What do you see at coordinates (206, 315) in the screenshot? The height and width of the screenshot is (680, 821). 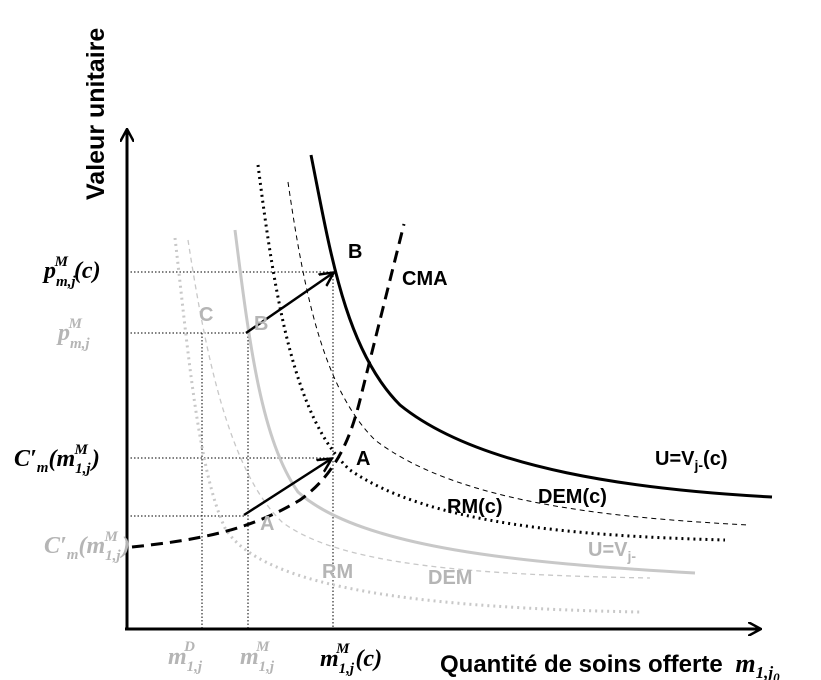 I see `point-c-label: C` at bounding box center [206, 315].